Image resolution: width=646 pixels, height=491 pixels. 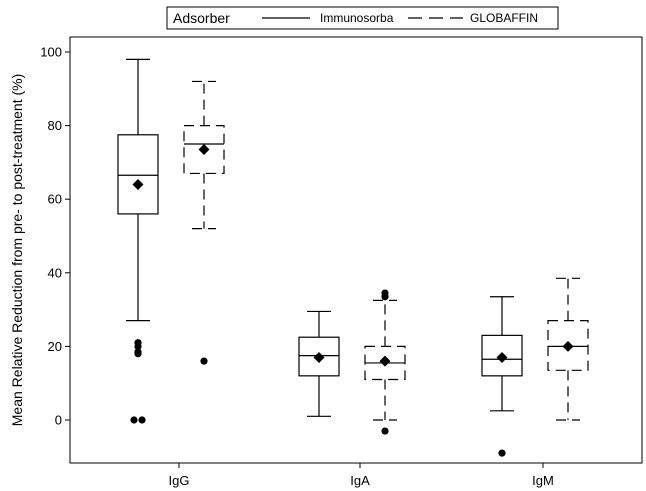 What do you see at coordinates (51, 52) in the screenshot?
I see `y-tick-label: 100` at bounding box center [51, 52].